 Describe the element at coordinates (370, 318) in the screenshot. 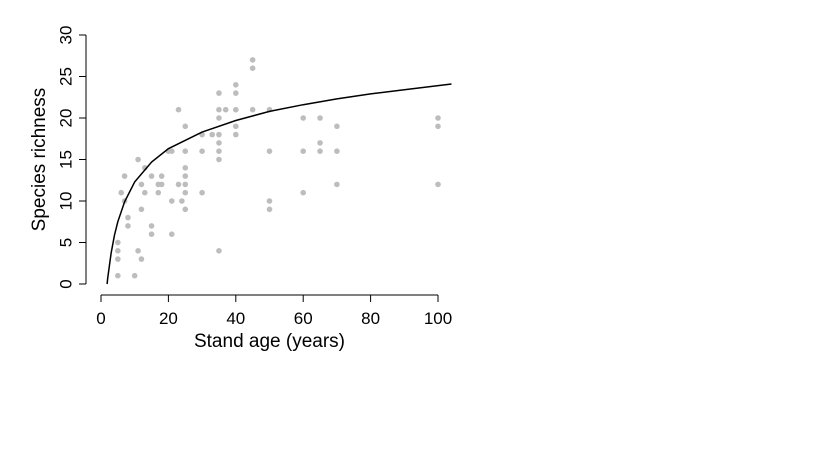

I see `x-tick-label: 80` at that location.